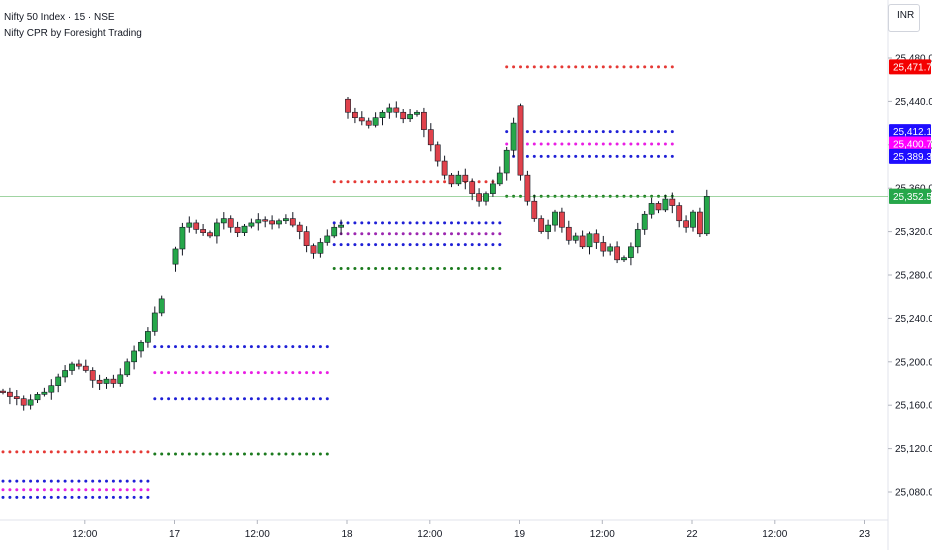  I want to click on price-tag: 25,352.50, so click(910, 196).